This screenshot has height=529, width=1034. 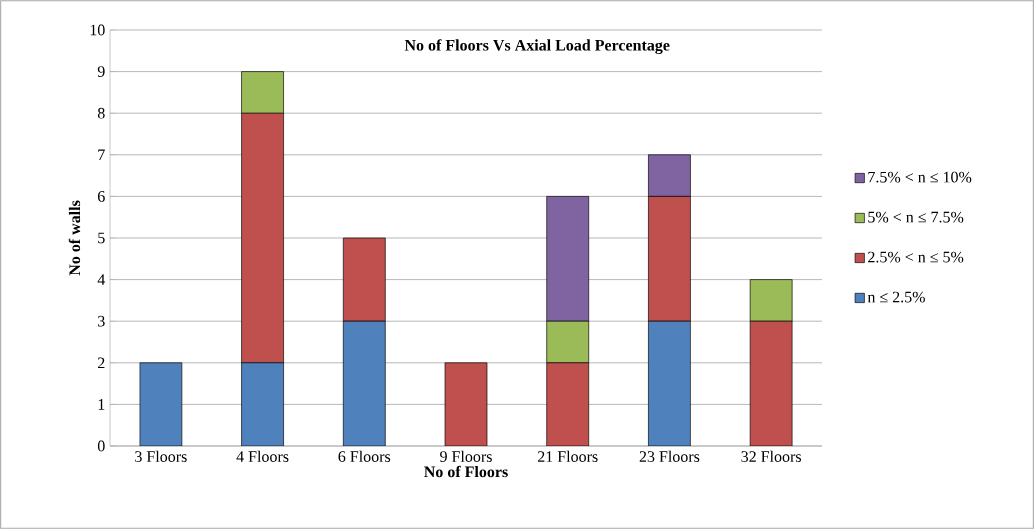 What do you see at coordinates (537, 46) in the screenshot?
I see `text: No of Floors Vs Axial Load Percentage` at bounding box center [537, 46].